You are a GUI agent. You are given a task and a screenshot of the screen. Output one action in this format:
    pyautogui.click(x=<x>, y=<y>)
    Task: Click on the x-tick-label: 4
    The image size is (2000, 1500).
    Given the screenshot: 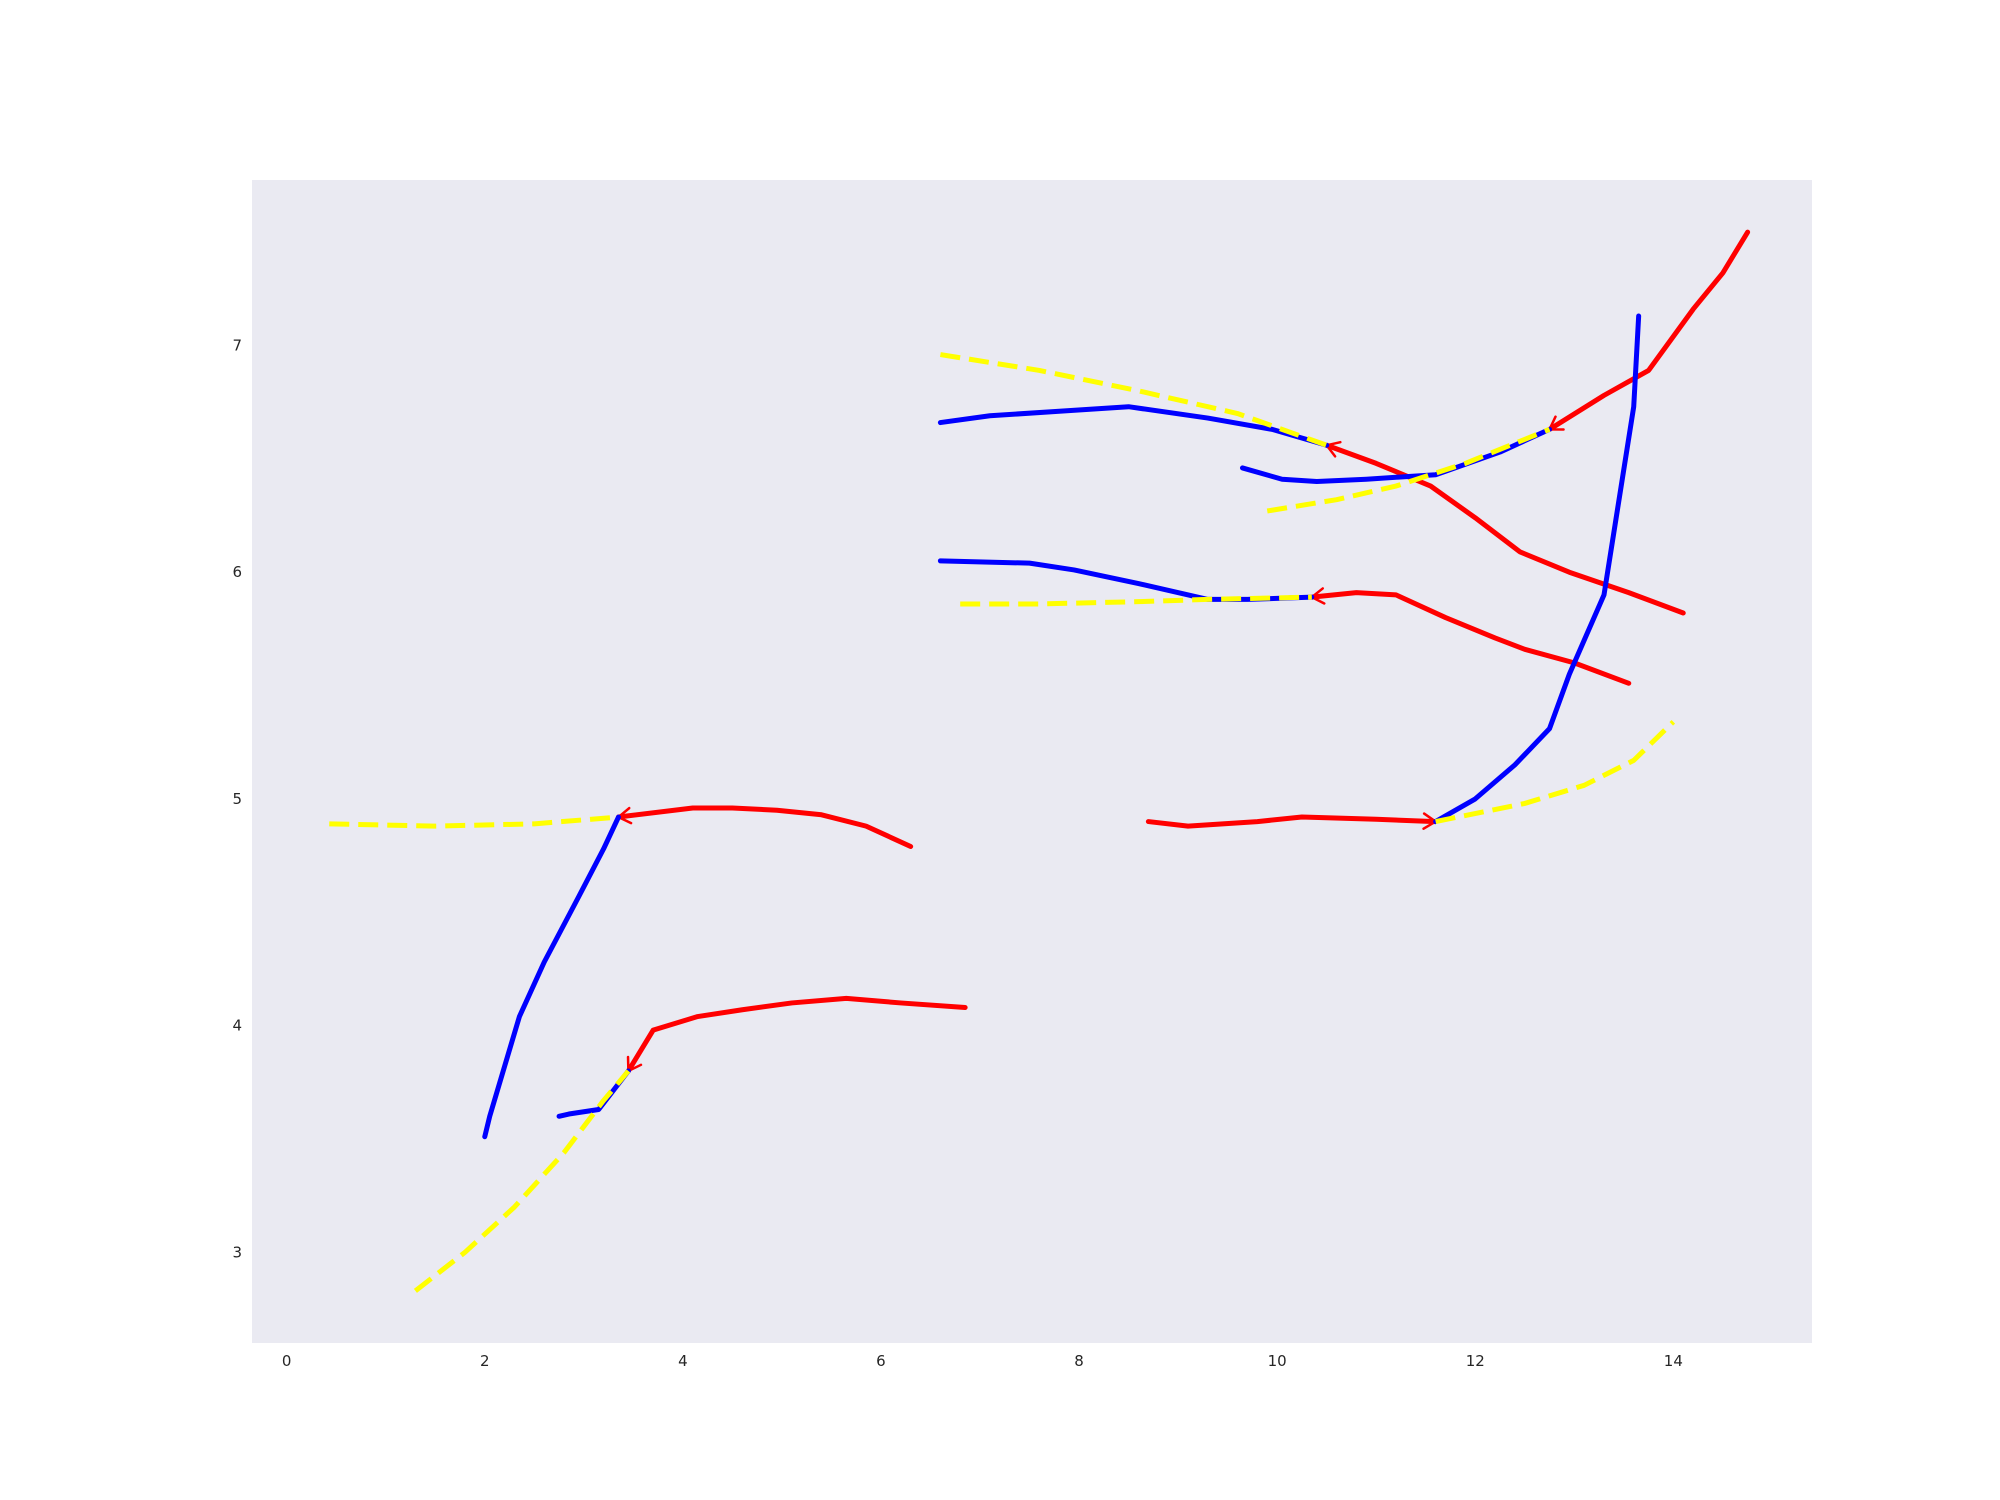 What is the action you would take?
    pyautogui.click(x=683, y=1361)
    